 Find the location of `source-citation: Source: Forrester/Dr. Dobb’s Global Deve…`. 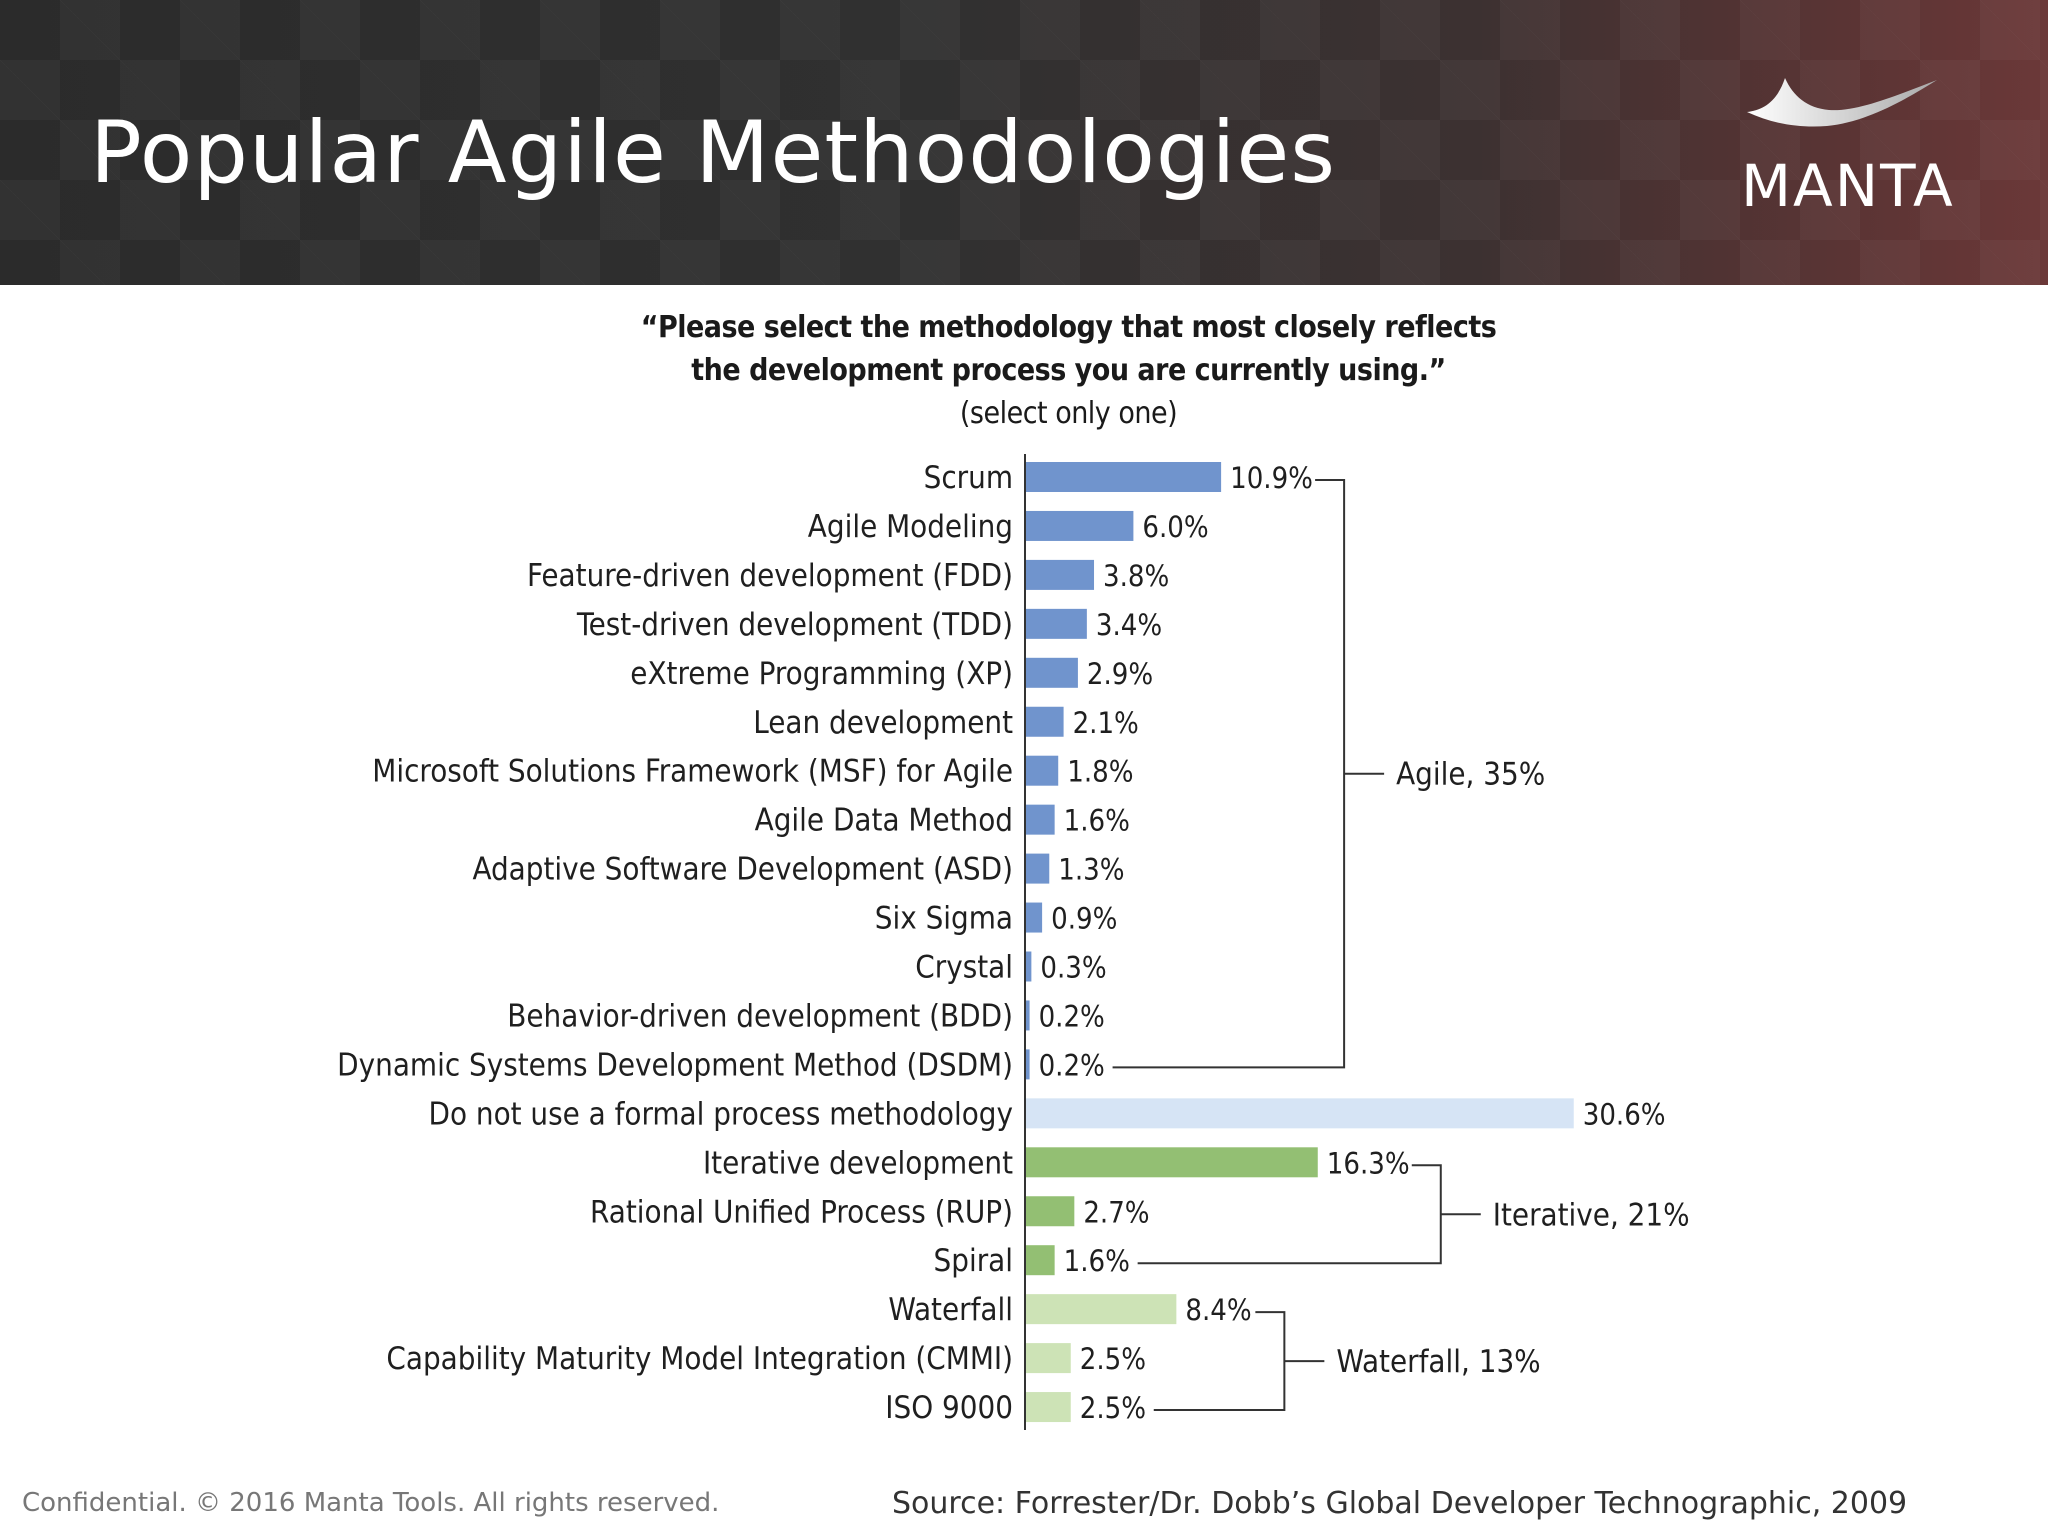

source-citation: Source: Forrester/Dr. Dobb’s Global Deve… is located at coordinates (1400, 1503).